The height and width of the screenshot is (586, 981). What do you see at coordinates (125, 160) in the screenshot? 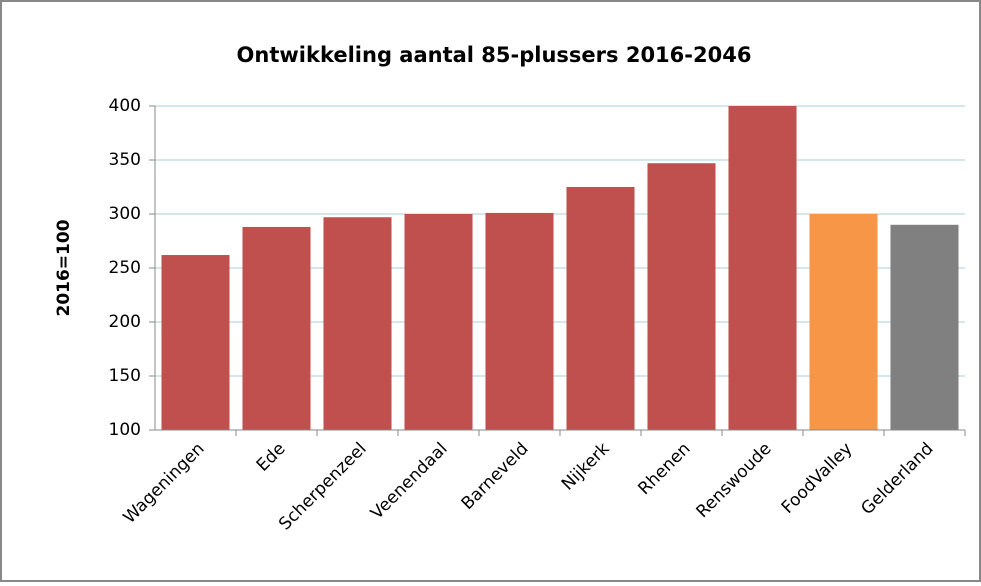
I see `y-tick-label: 350` at bounding box center [125, 160].